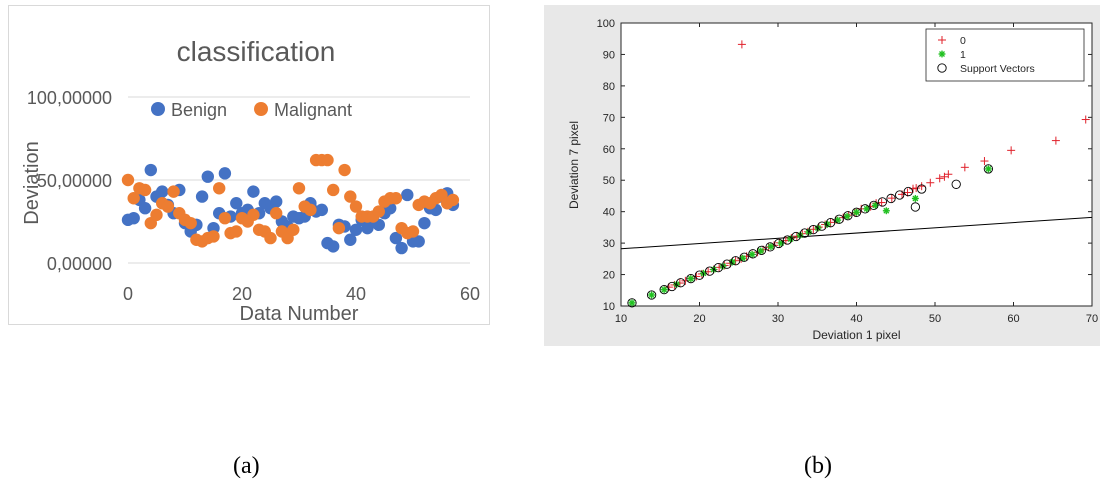 The height and width of the screenshot is (490, 1103). I want to click on chart-b-xtick-label: 10, so click(621, 319).